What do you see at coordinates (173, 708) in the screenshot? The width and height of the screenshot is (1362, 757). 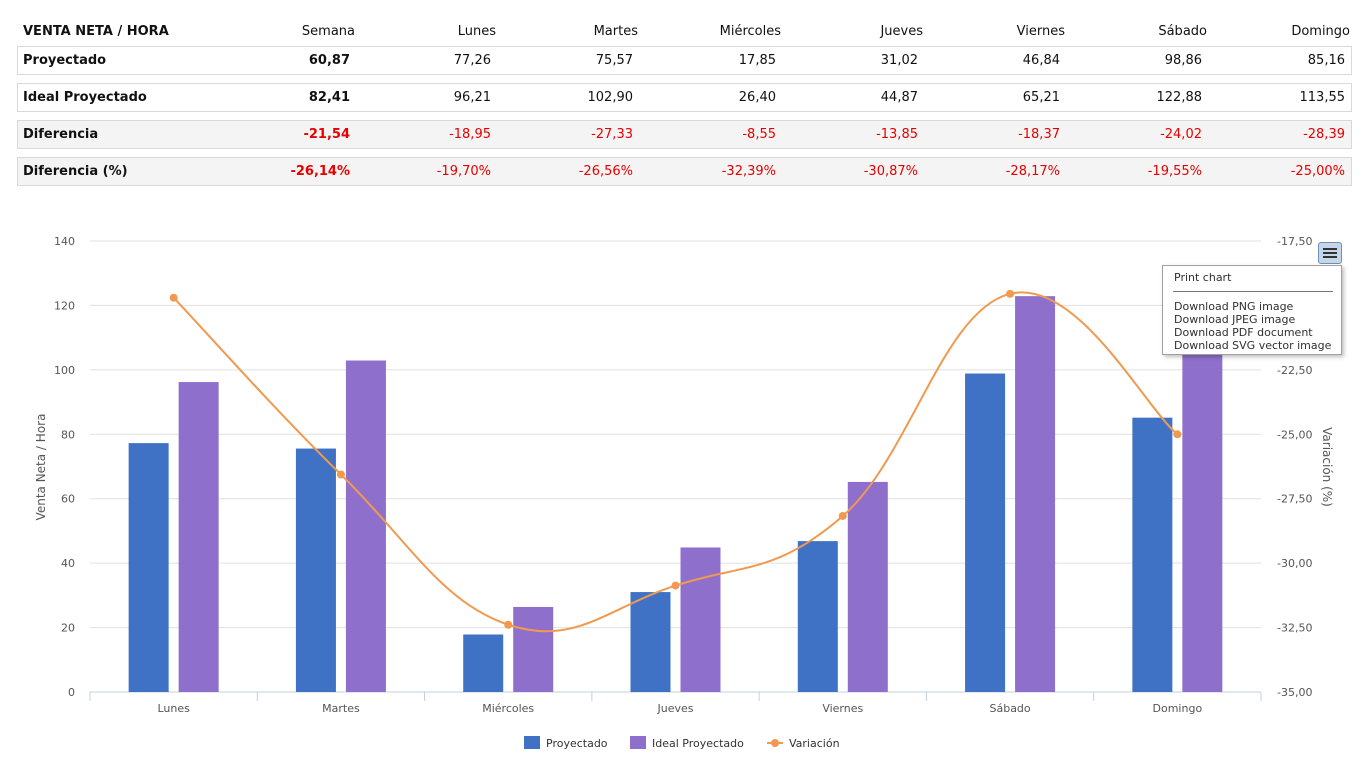 I see `x-tick-label: Lunes` at bounding box center [173, 708].